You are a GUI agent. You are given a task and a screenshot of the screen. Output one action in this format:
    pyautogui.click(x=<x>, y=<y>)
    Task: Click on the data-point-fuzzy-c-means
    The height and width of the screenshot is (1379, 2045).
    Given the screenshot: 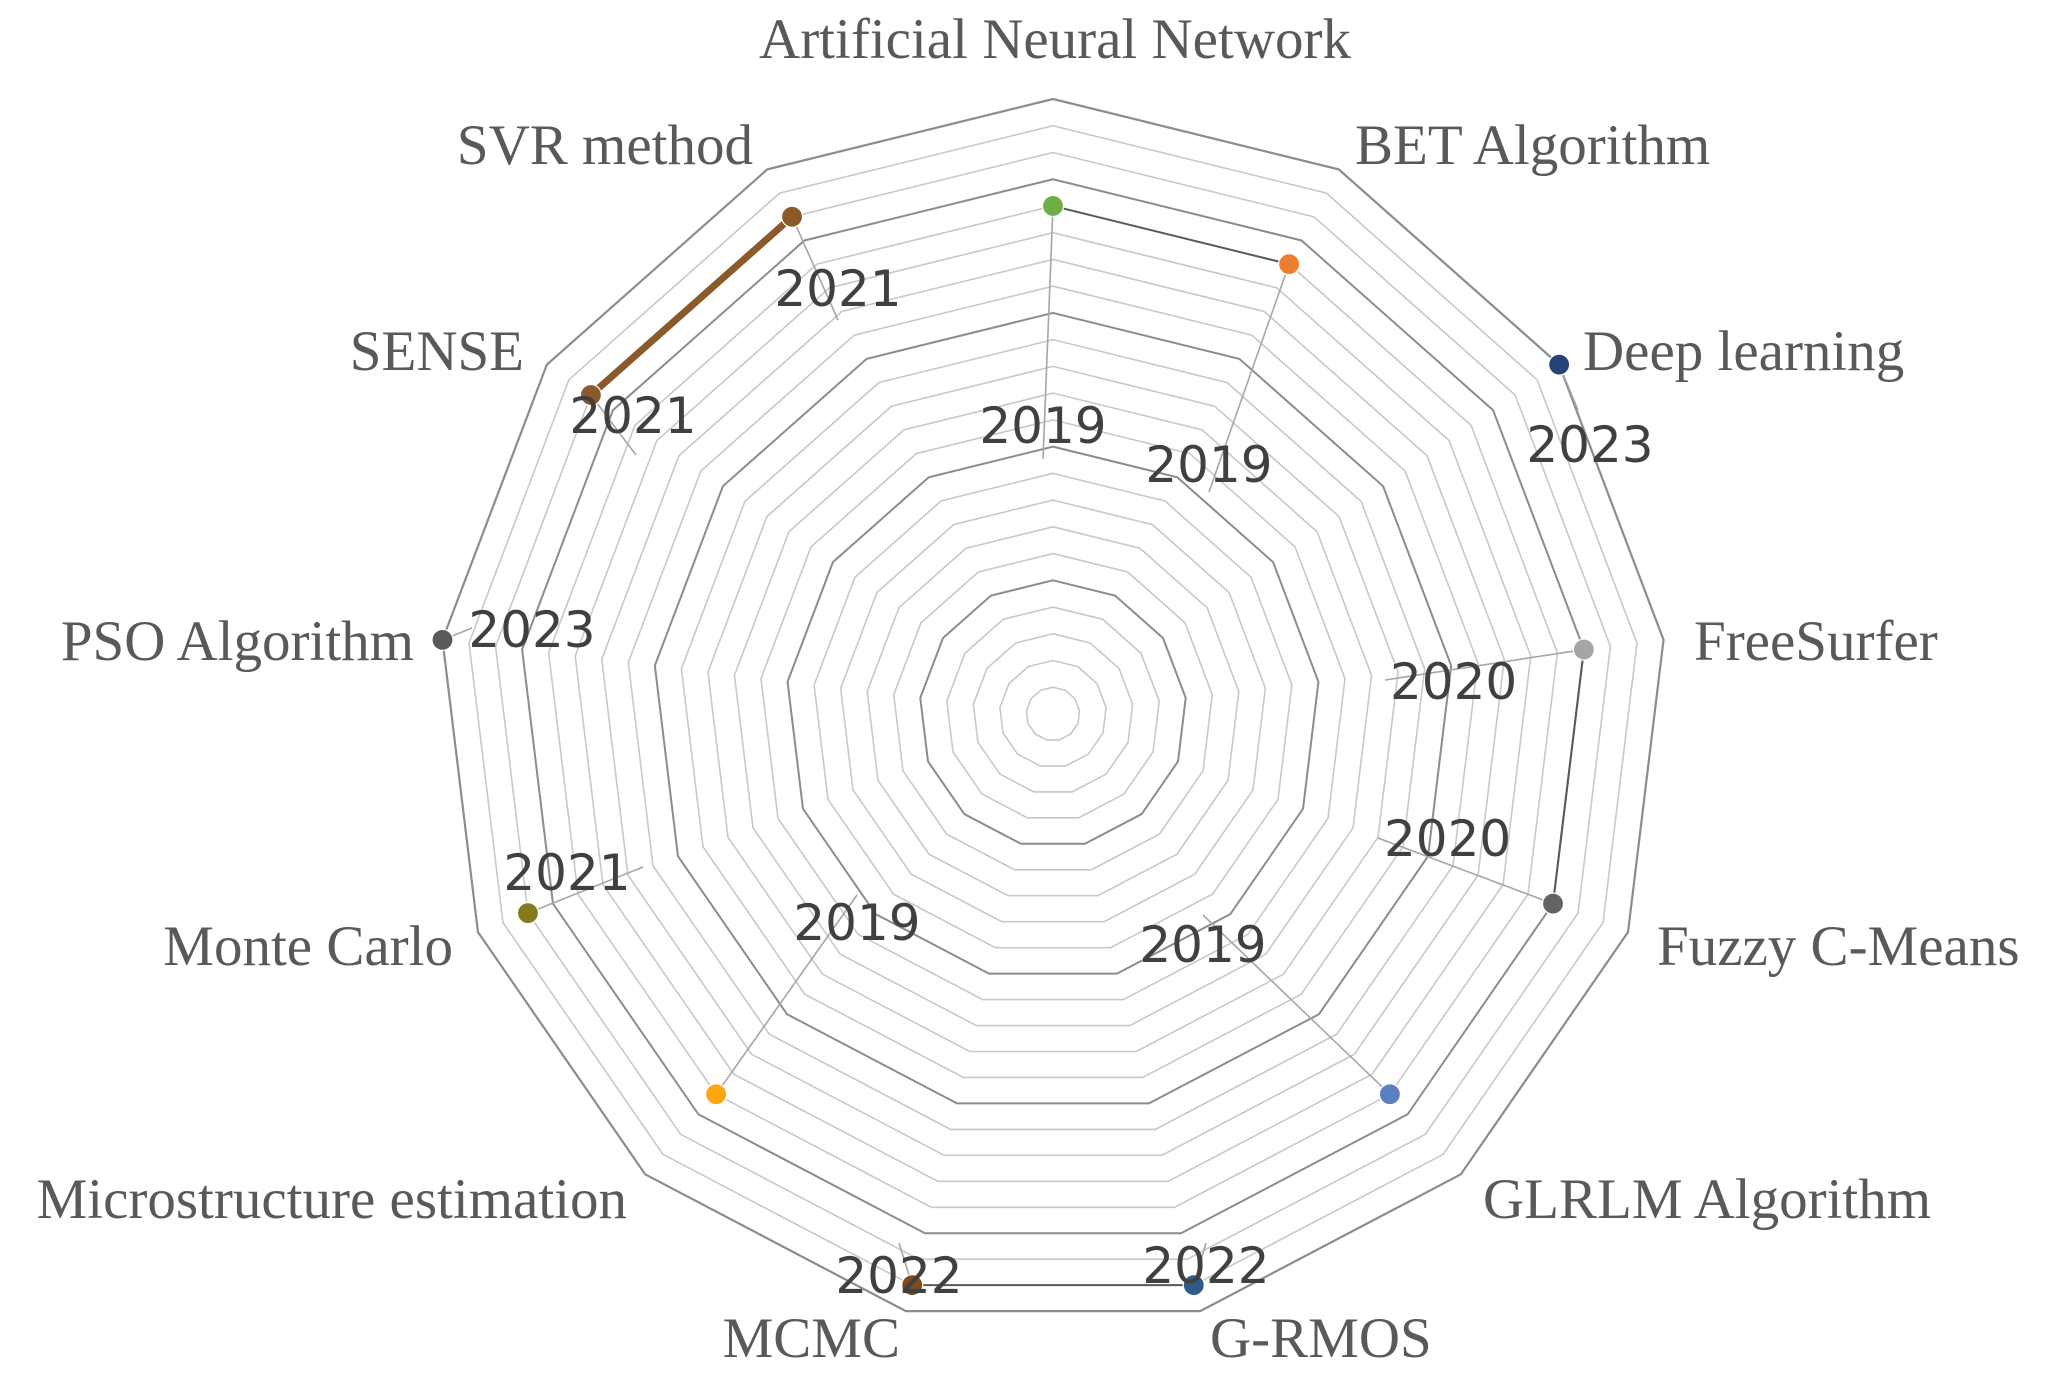 What is the action you would take?
    pyautogui.click(x=1553, y=903)
    